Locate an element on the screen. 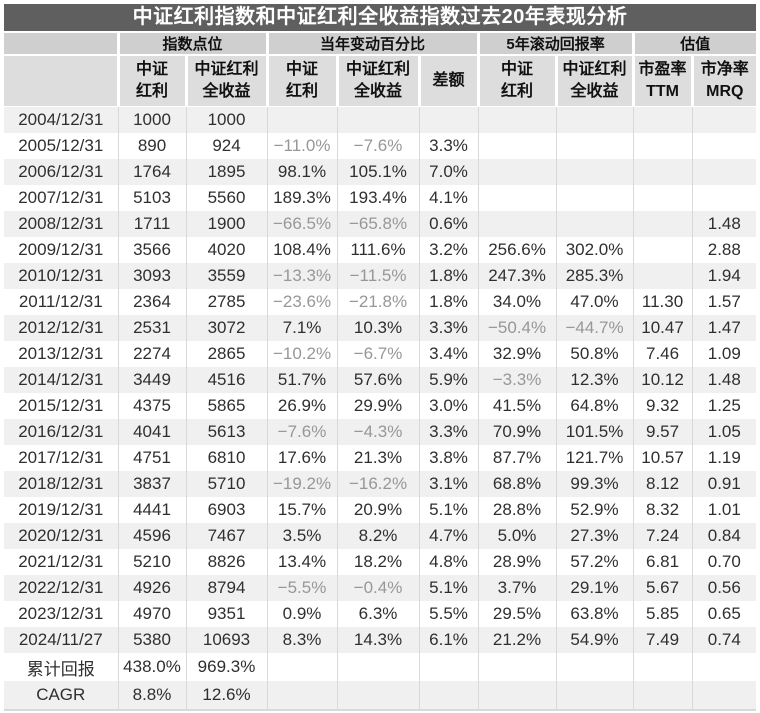  value-cell: 6.81 is located at coordinates (662, 562).